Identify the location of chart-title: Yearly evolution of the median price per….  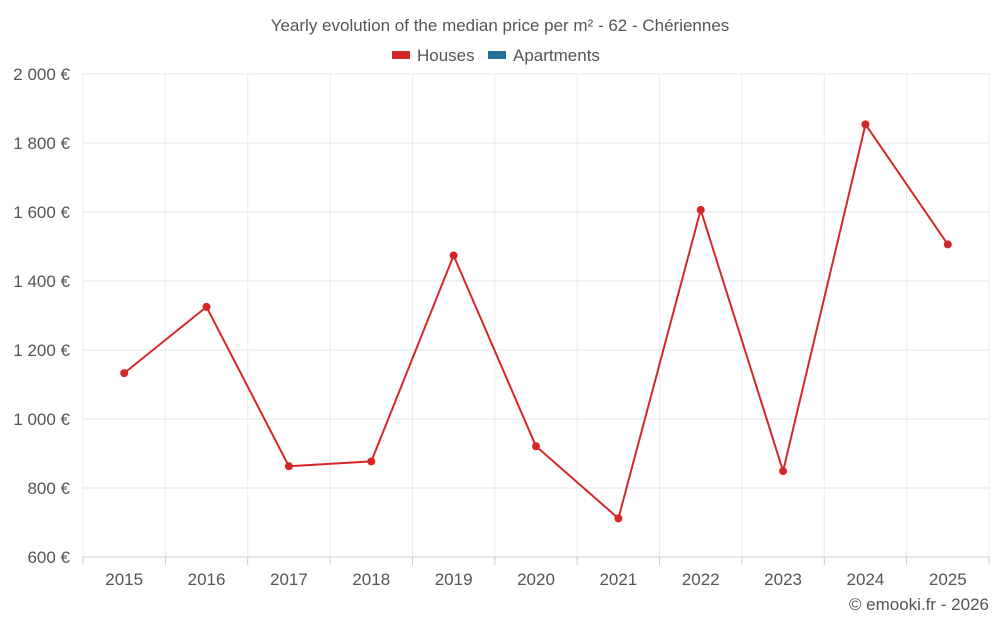
(500, 25).